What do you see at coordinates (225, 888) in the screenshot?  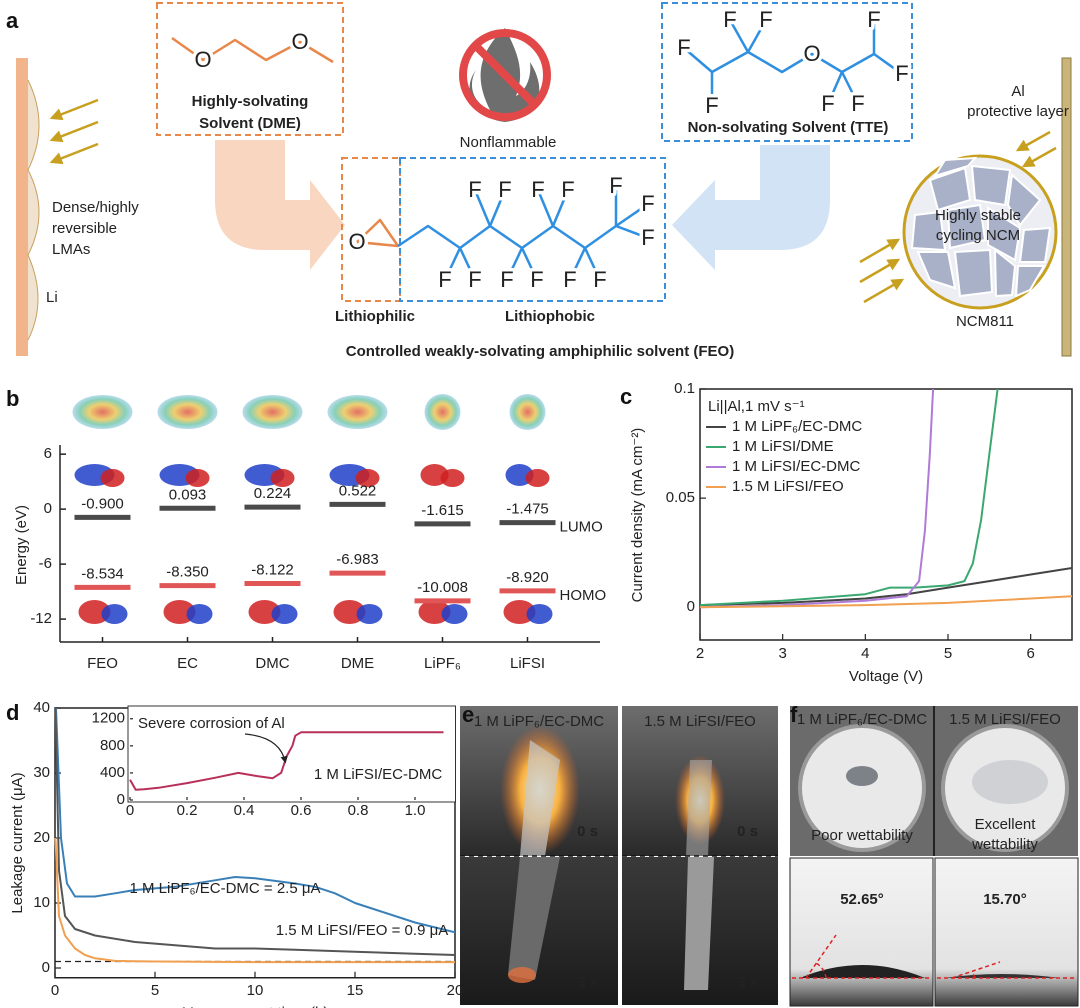 I see `series-label: 1 M LiPF₆/EC-DMC = 2.5 μA` at bounding box center [225, 888].